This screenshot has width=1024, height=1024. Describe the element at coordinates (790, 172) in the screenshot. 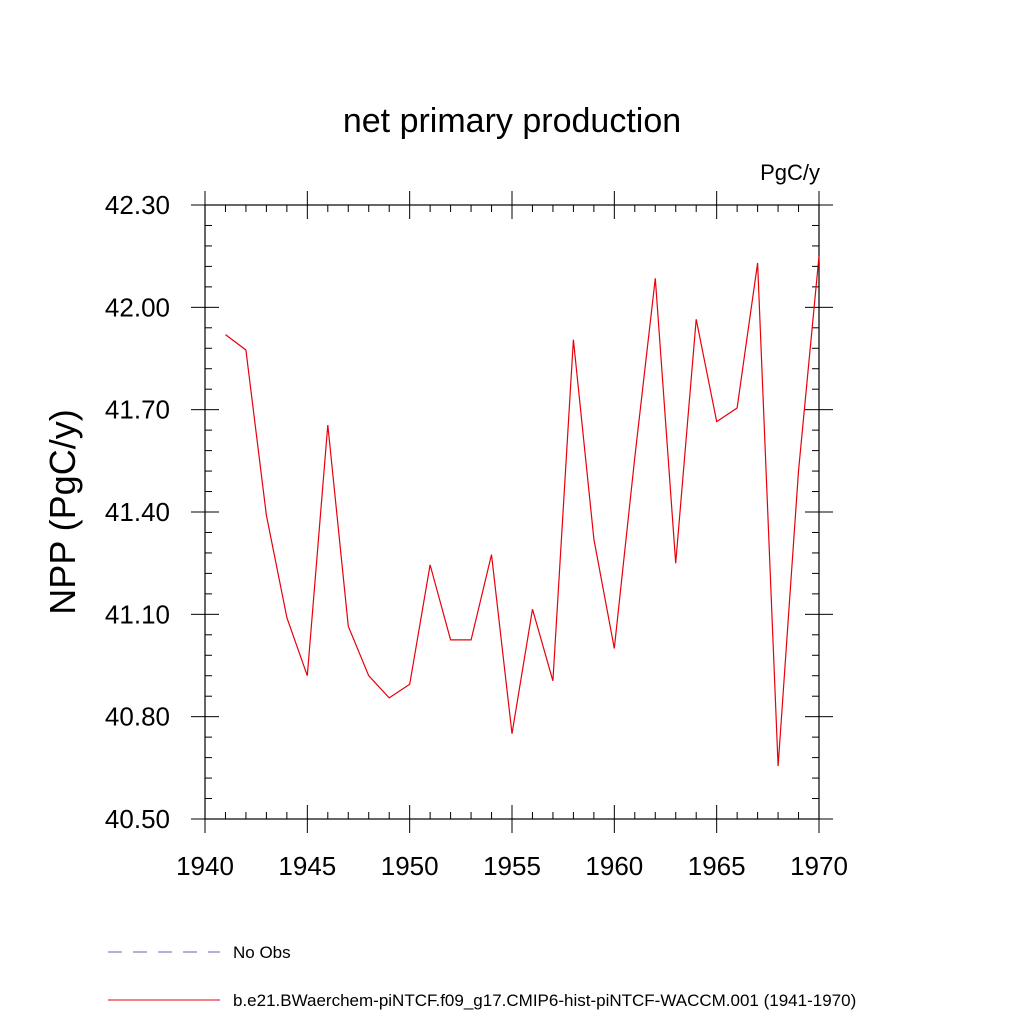

I see `units-label: PgC/y` at that location.